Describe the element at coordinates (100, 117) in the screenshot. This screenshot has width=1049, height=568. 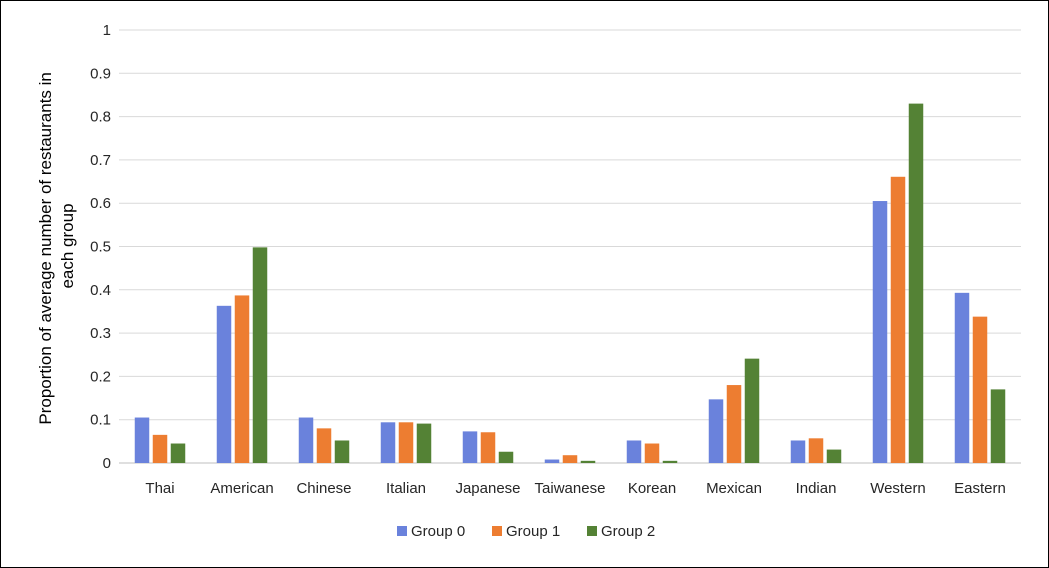
I see `y-tick-label: 0.8` at that location.